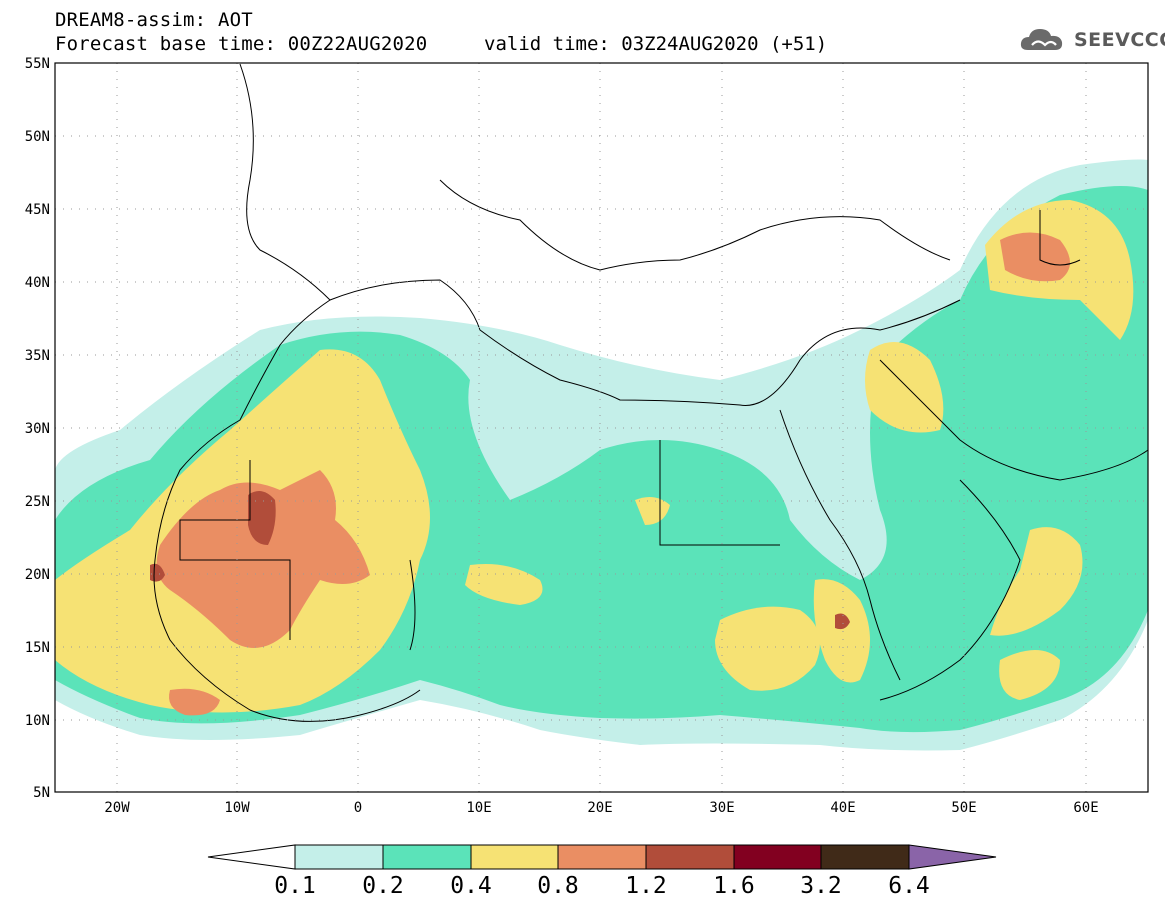 This screenshot has height=905, width=1165. I want to click on colorbar-label: 6.4, so click(909, 886).